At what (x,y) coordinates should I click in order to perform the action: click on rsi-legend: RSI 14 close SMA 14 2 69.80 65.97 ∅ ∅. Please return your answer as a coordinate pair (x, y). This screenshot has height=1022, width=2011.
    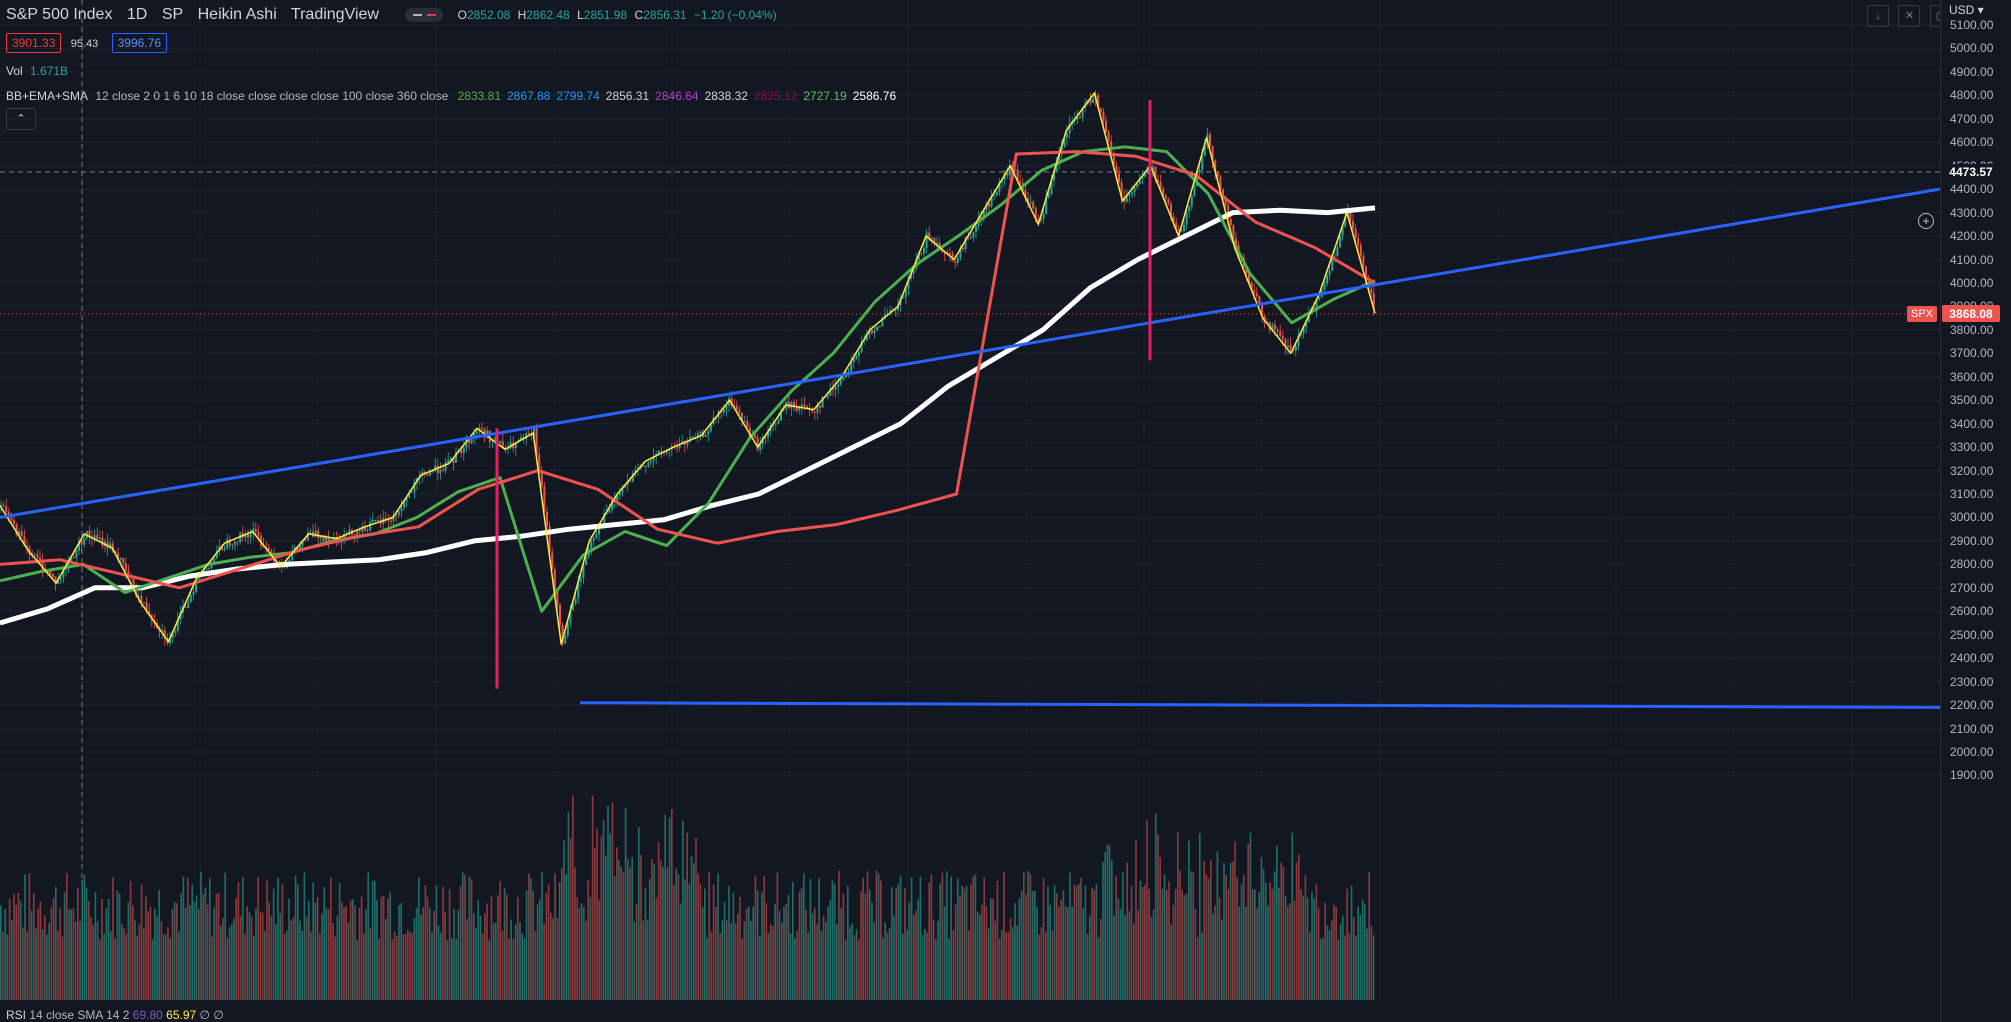
    Looking at the image, I should click on (115, 1015).